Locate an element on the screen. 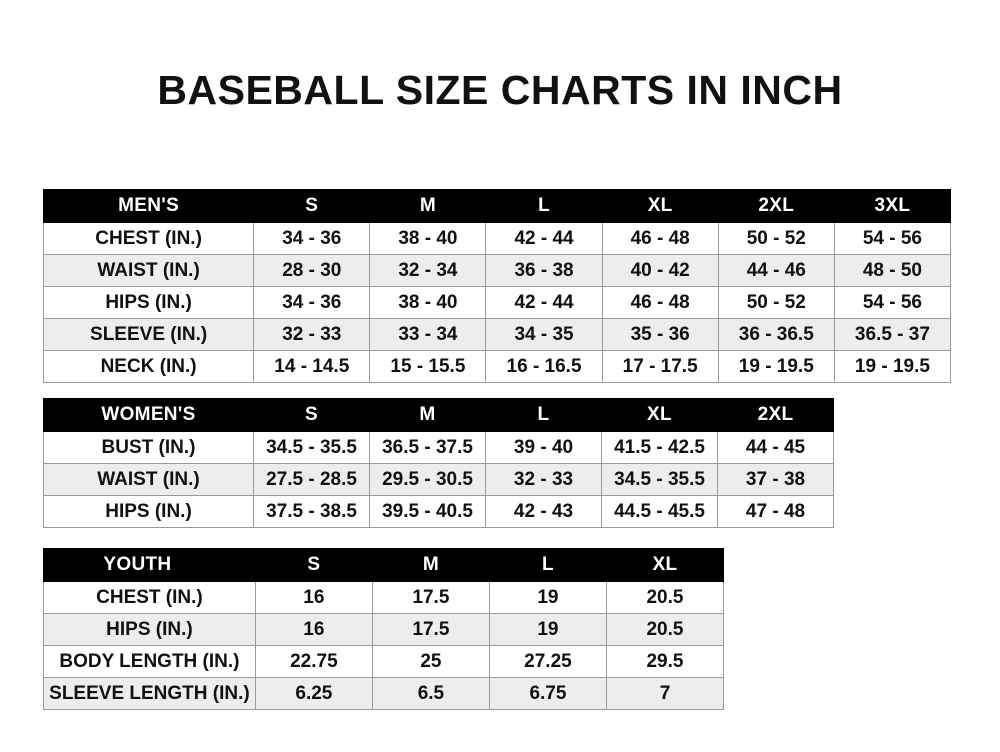  youth-column-header-s: S is located at coordinates (313, 565).